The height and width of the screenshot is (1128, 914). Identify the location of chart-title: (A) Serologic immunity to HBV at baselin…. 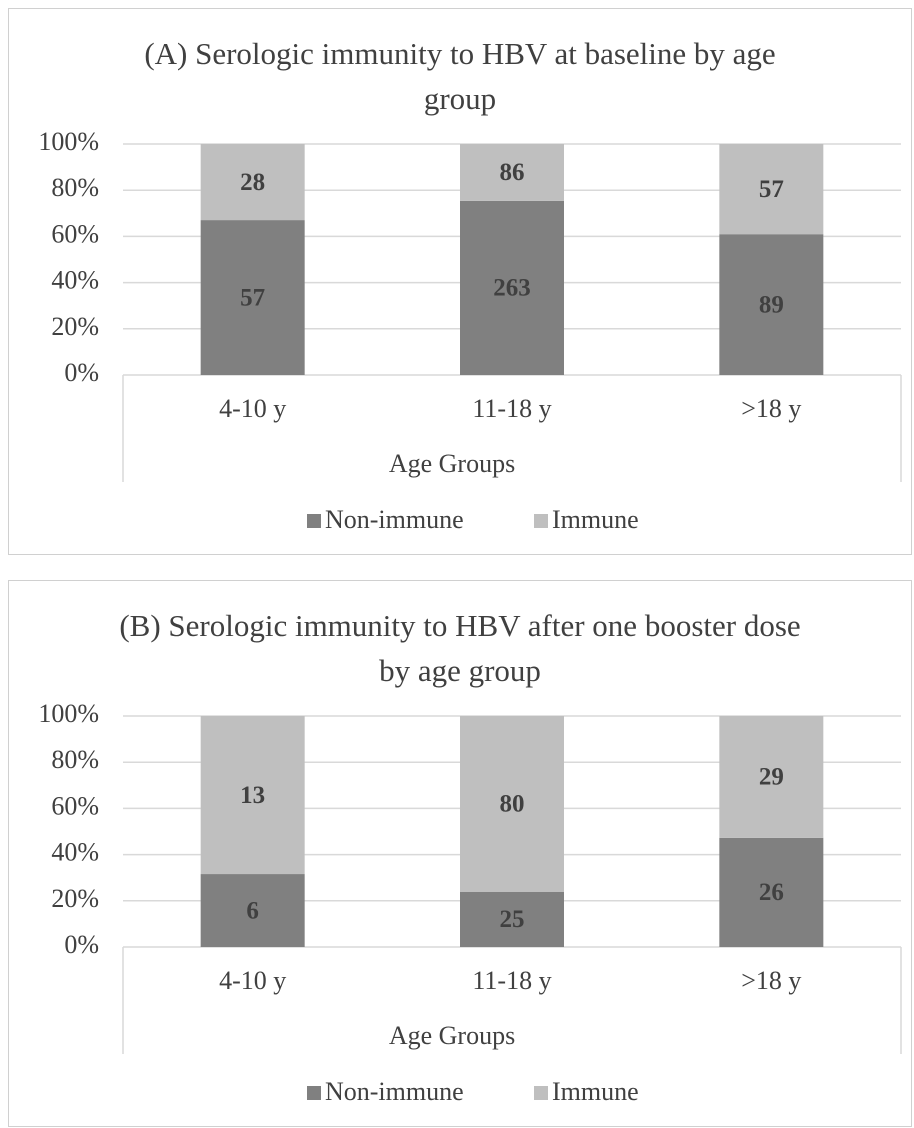
(460, 76).